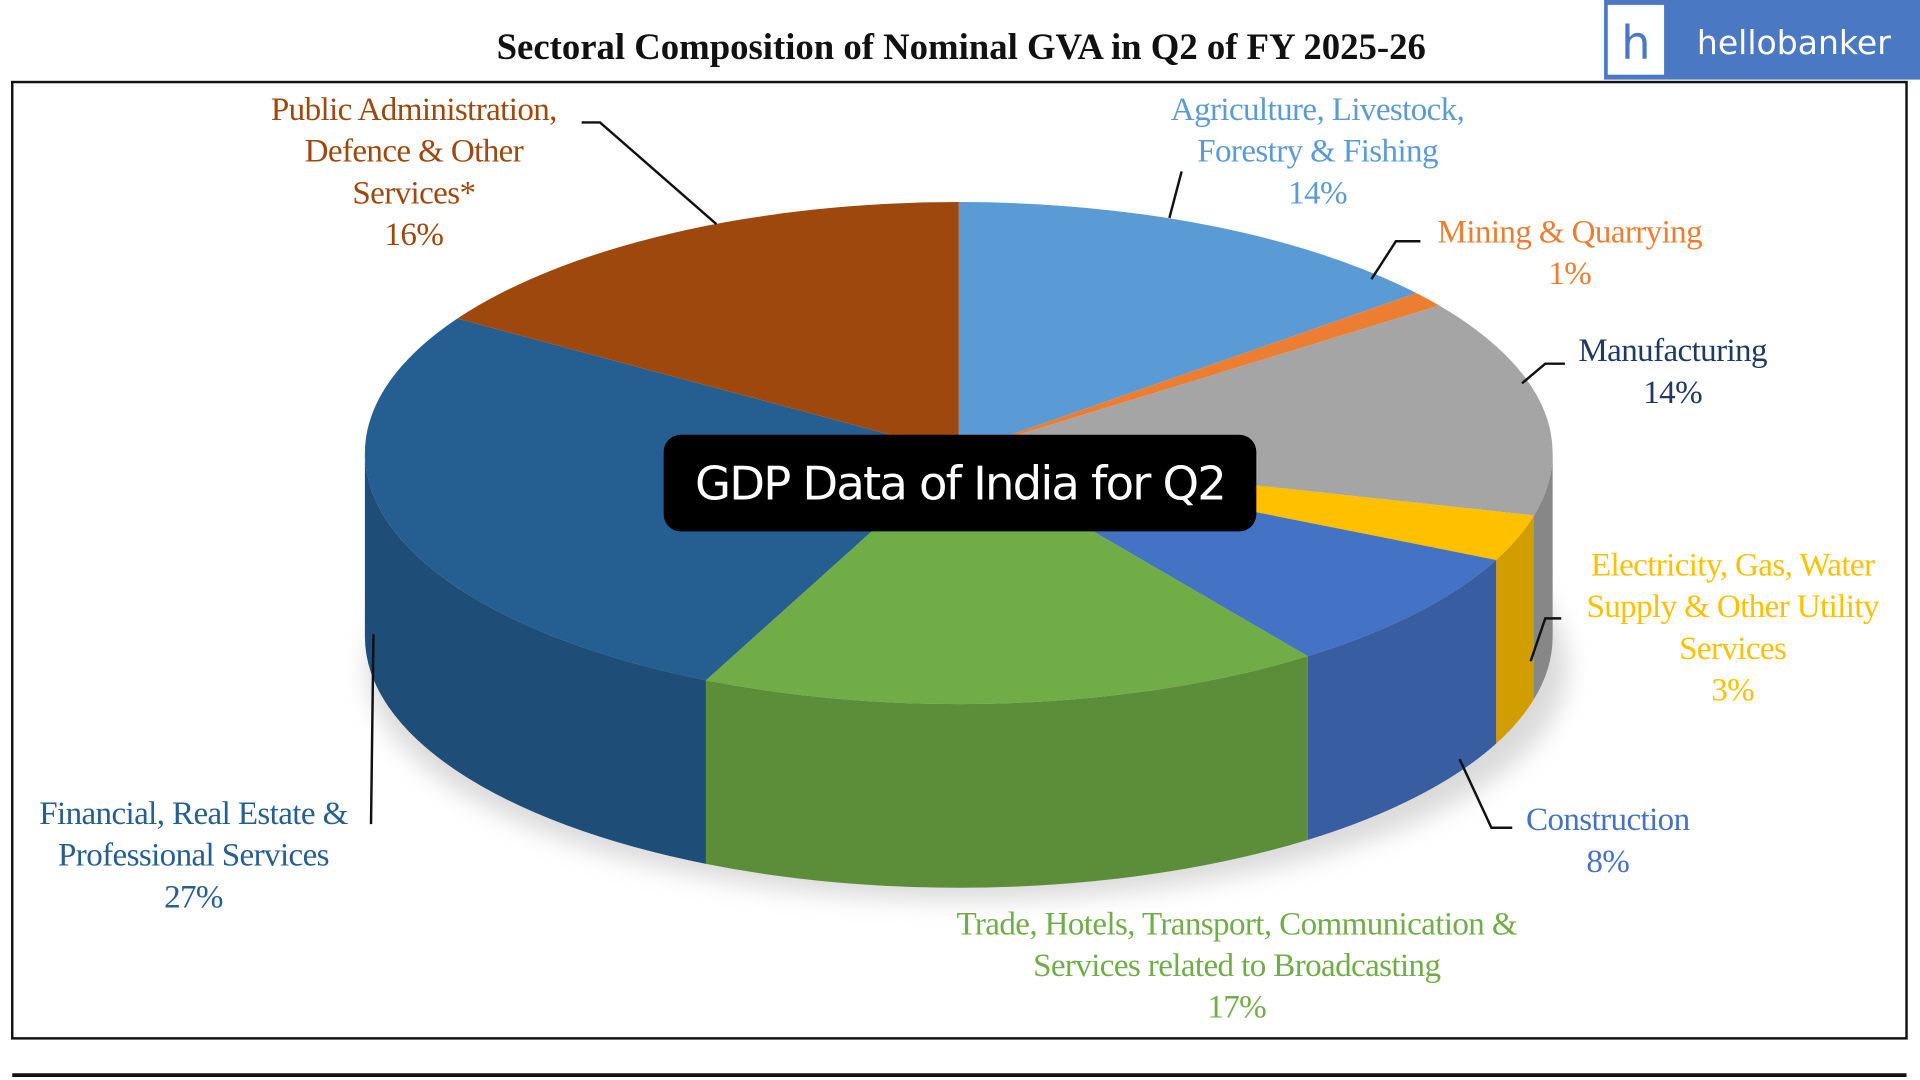 This screenshot has width=1920, height=1080. What do you see at coordinates (1733, 689) in the screenshot?
I see `value-label: 3%` at bounding box center [1733, 689].